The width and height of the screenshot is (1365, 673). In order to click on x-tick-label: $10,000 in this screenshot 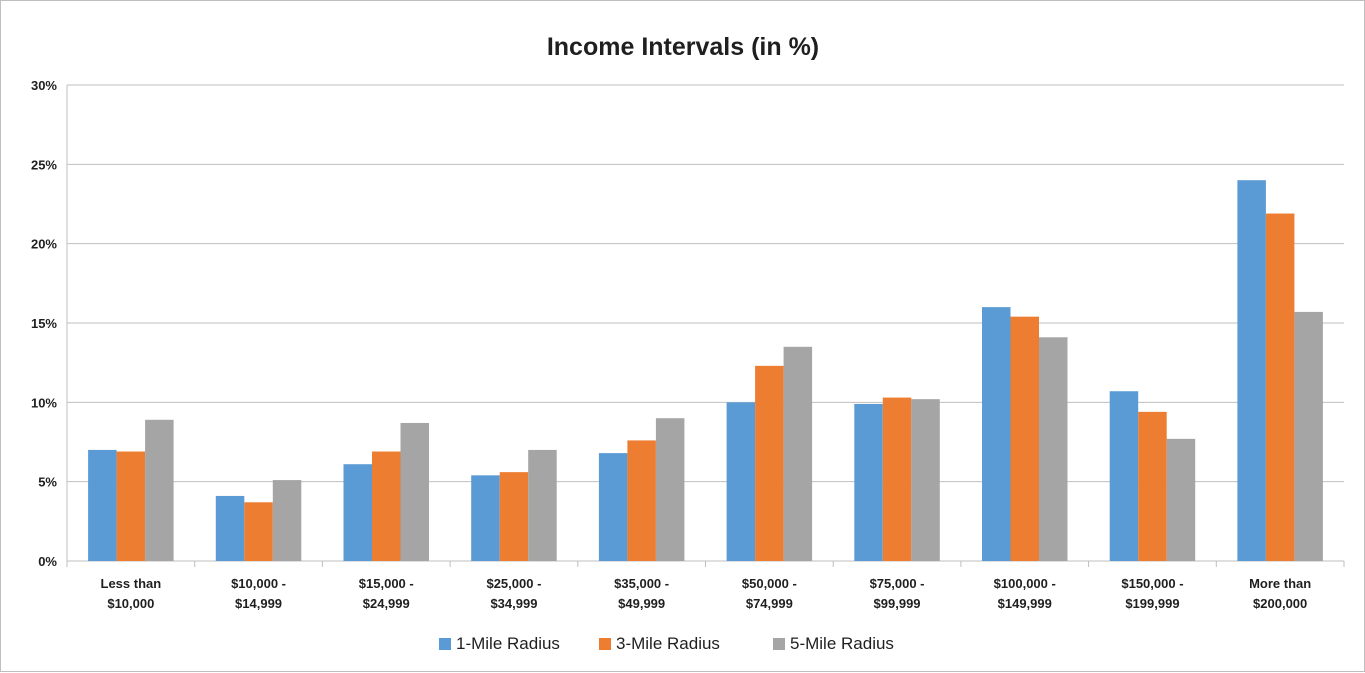, I will do `click(130, 603)`.